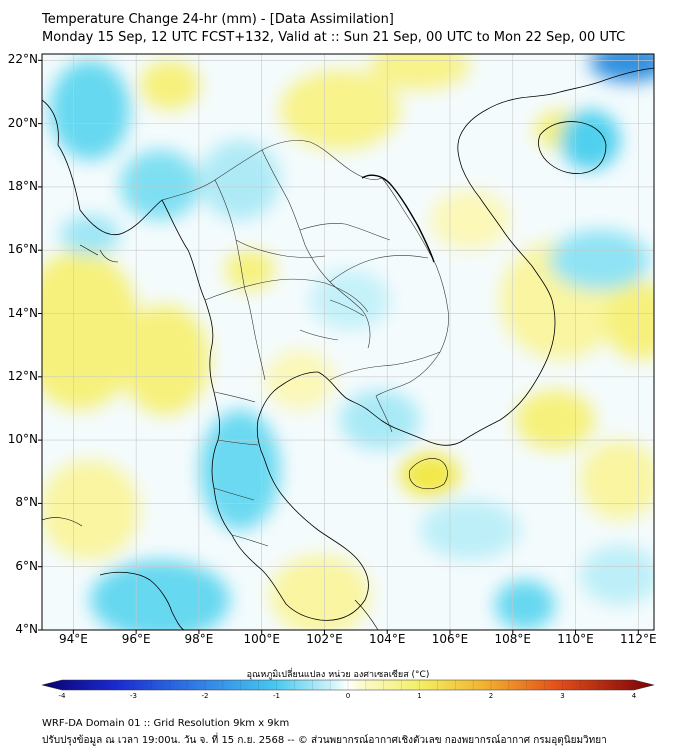 Image resolution: width=676 pixels, height=756 pixels. What do you see at coordinates (562, 696) in the screenshot?
I see `colorbar-tick-label: 3` at bounding box center [562, 696].